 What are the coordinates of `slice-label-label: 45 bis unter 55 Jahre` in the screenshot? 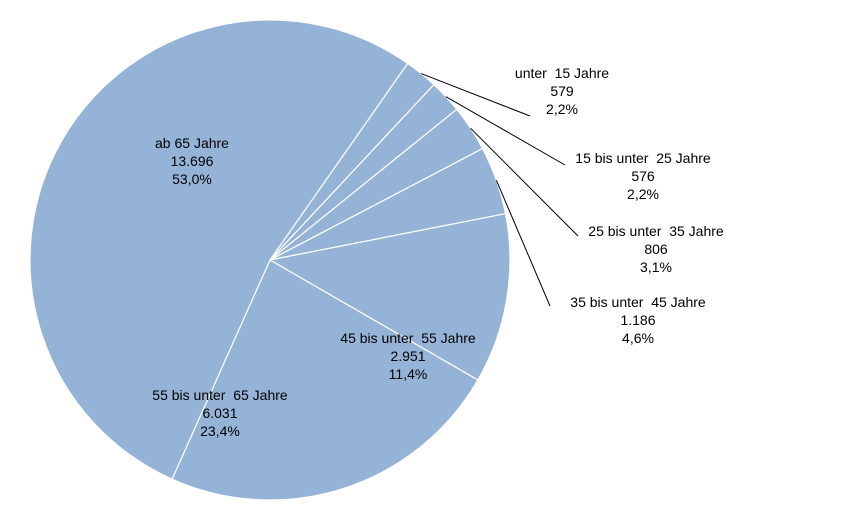 It's located at (408, 338).